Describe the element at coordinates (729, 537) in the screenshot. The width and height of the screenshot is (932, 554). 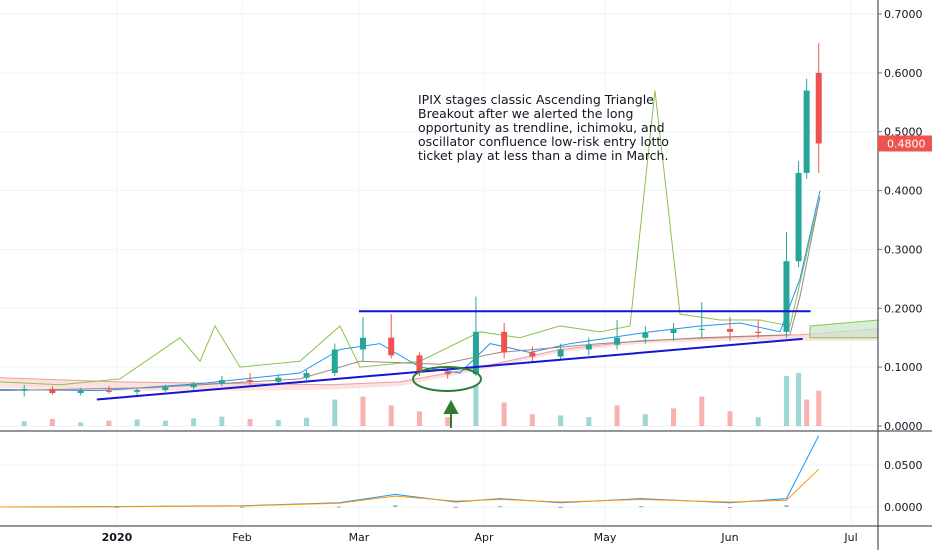
I see `time-tick-label: Jun` at that location.